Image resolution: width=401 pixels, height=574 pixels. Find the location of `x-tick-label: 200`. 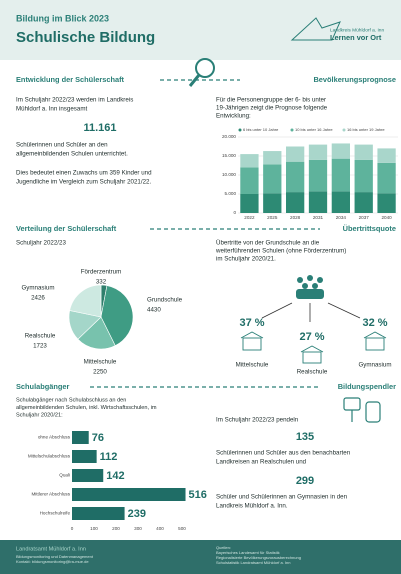

x-tick-label: 200 is located at coordinates (116, 528).